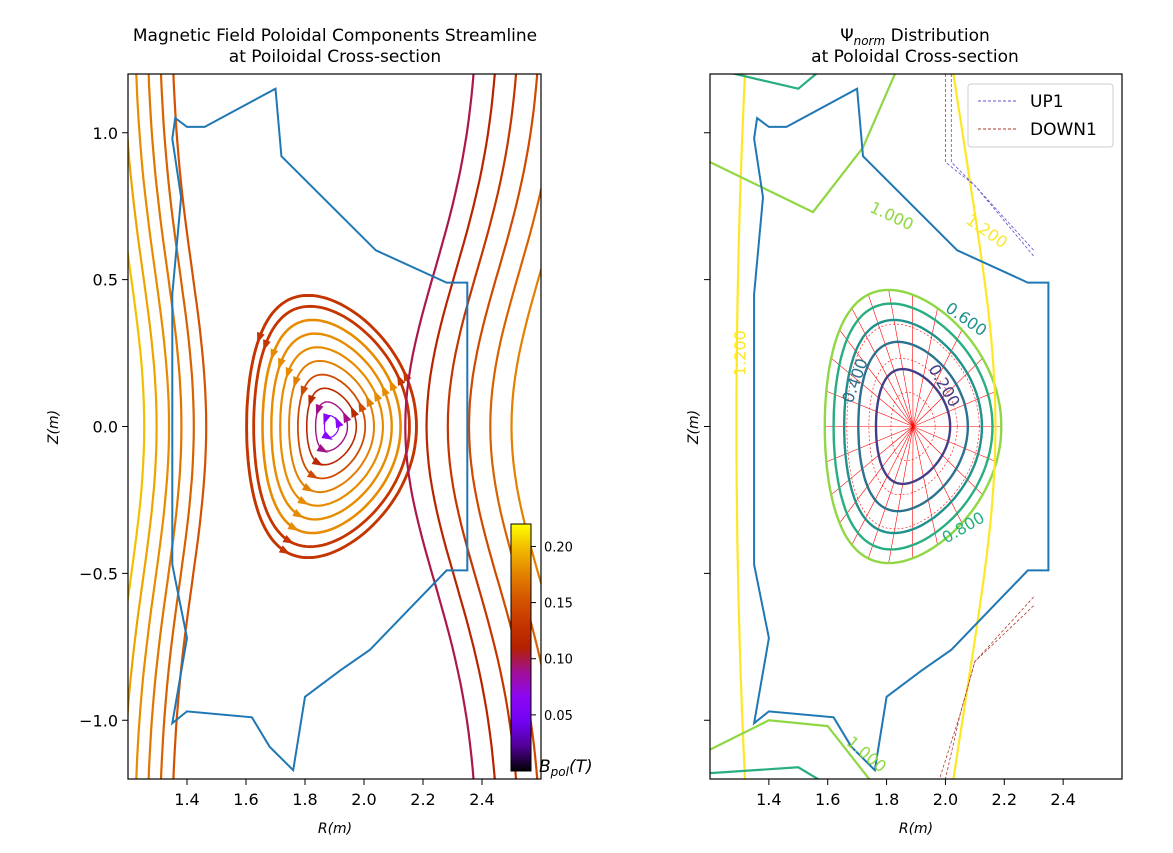  I want to click on right-title-line1: Ψnorm Distribution, so click(915, 37).